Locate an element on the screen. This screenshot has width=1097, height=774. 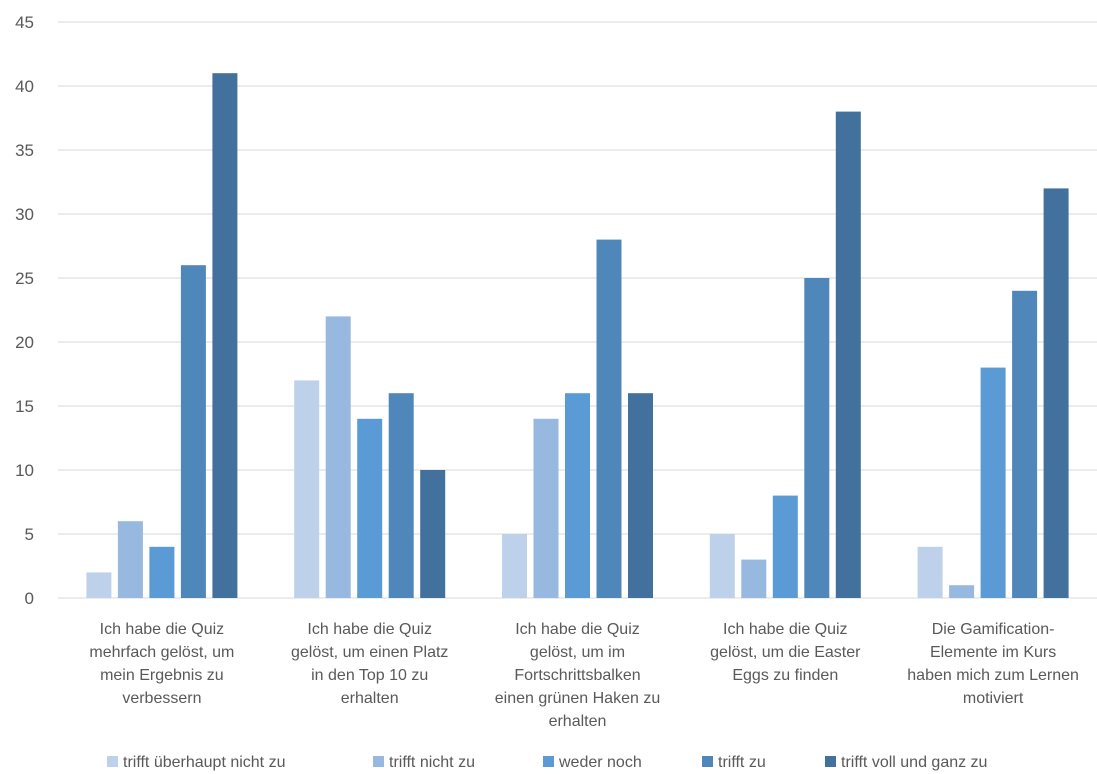
legend-item: trifft voll und ganz zu is located at coordinates (906, 762).